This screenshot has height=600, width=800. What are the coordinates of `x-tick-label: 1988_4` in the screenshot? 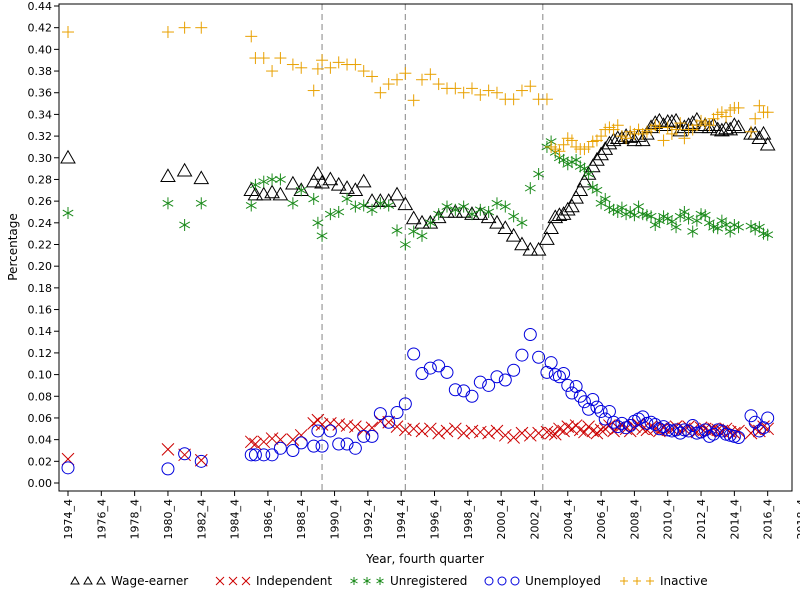 It's located at (301, 519).